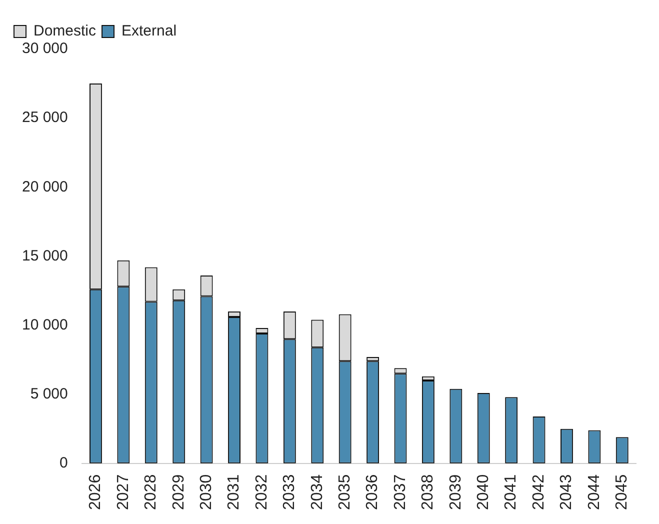  I want to click on x-tick-label: 2028, so click(151, 492).